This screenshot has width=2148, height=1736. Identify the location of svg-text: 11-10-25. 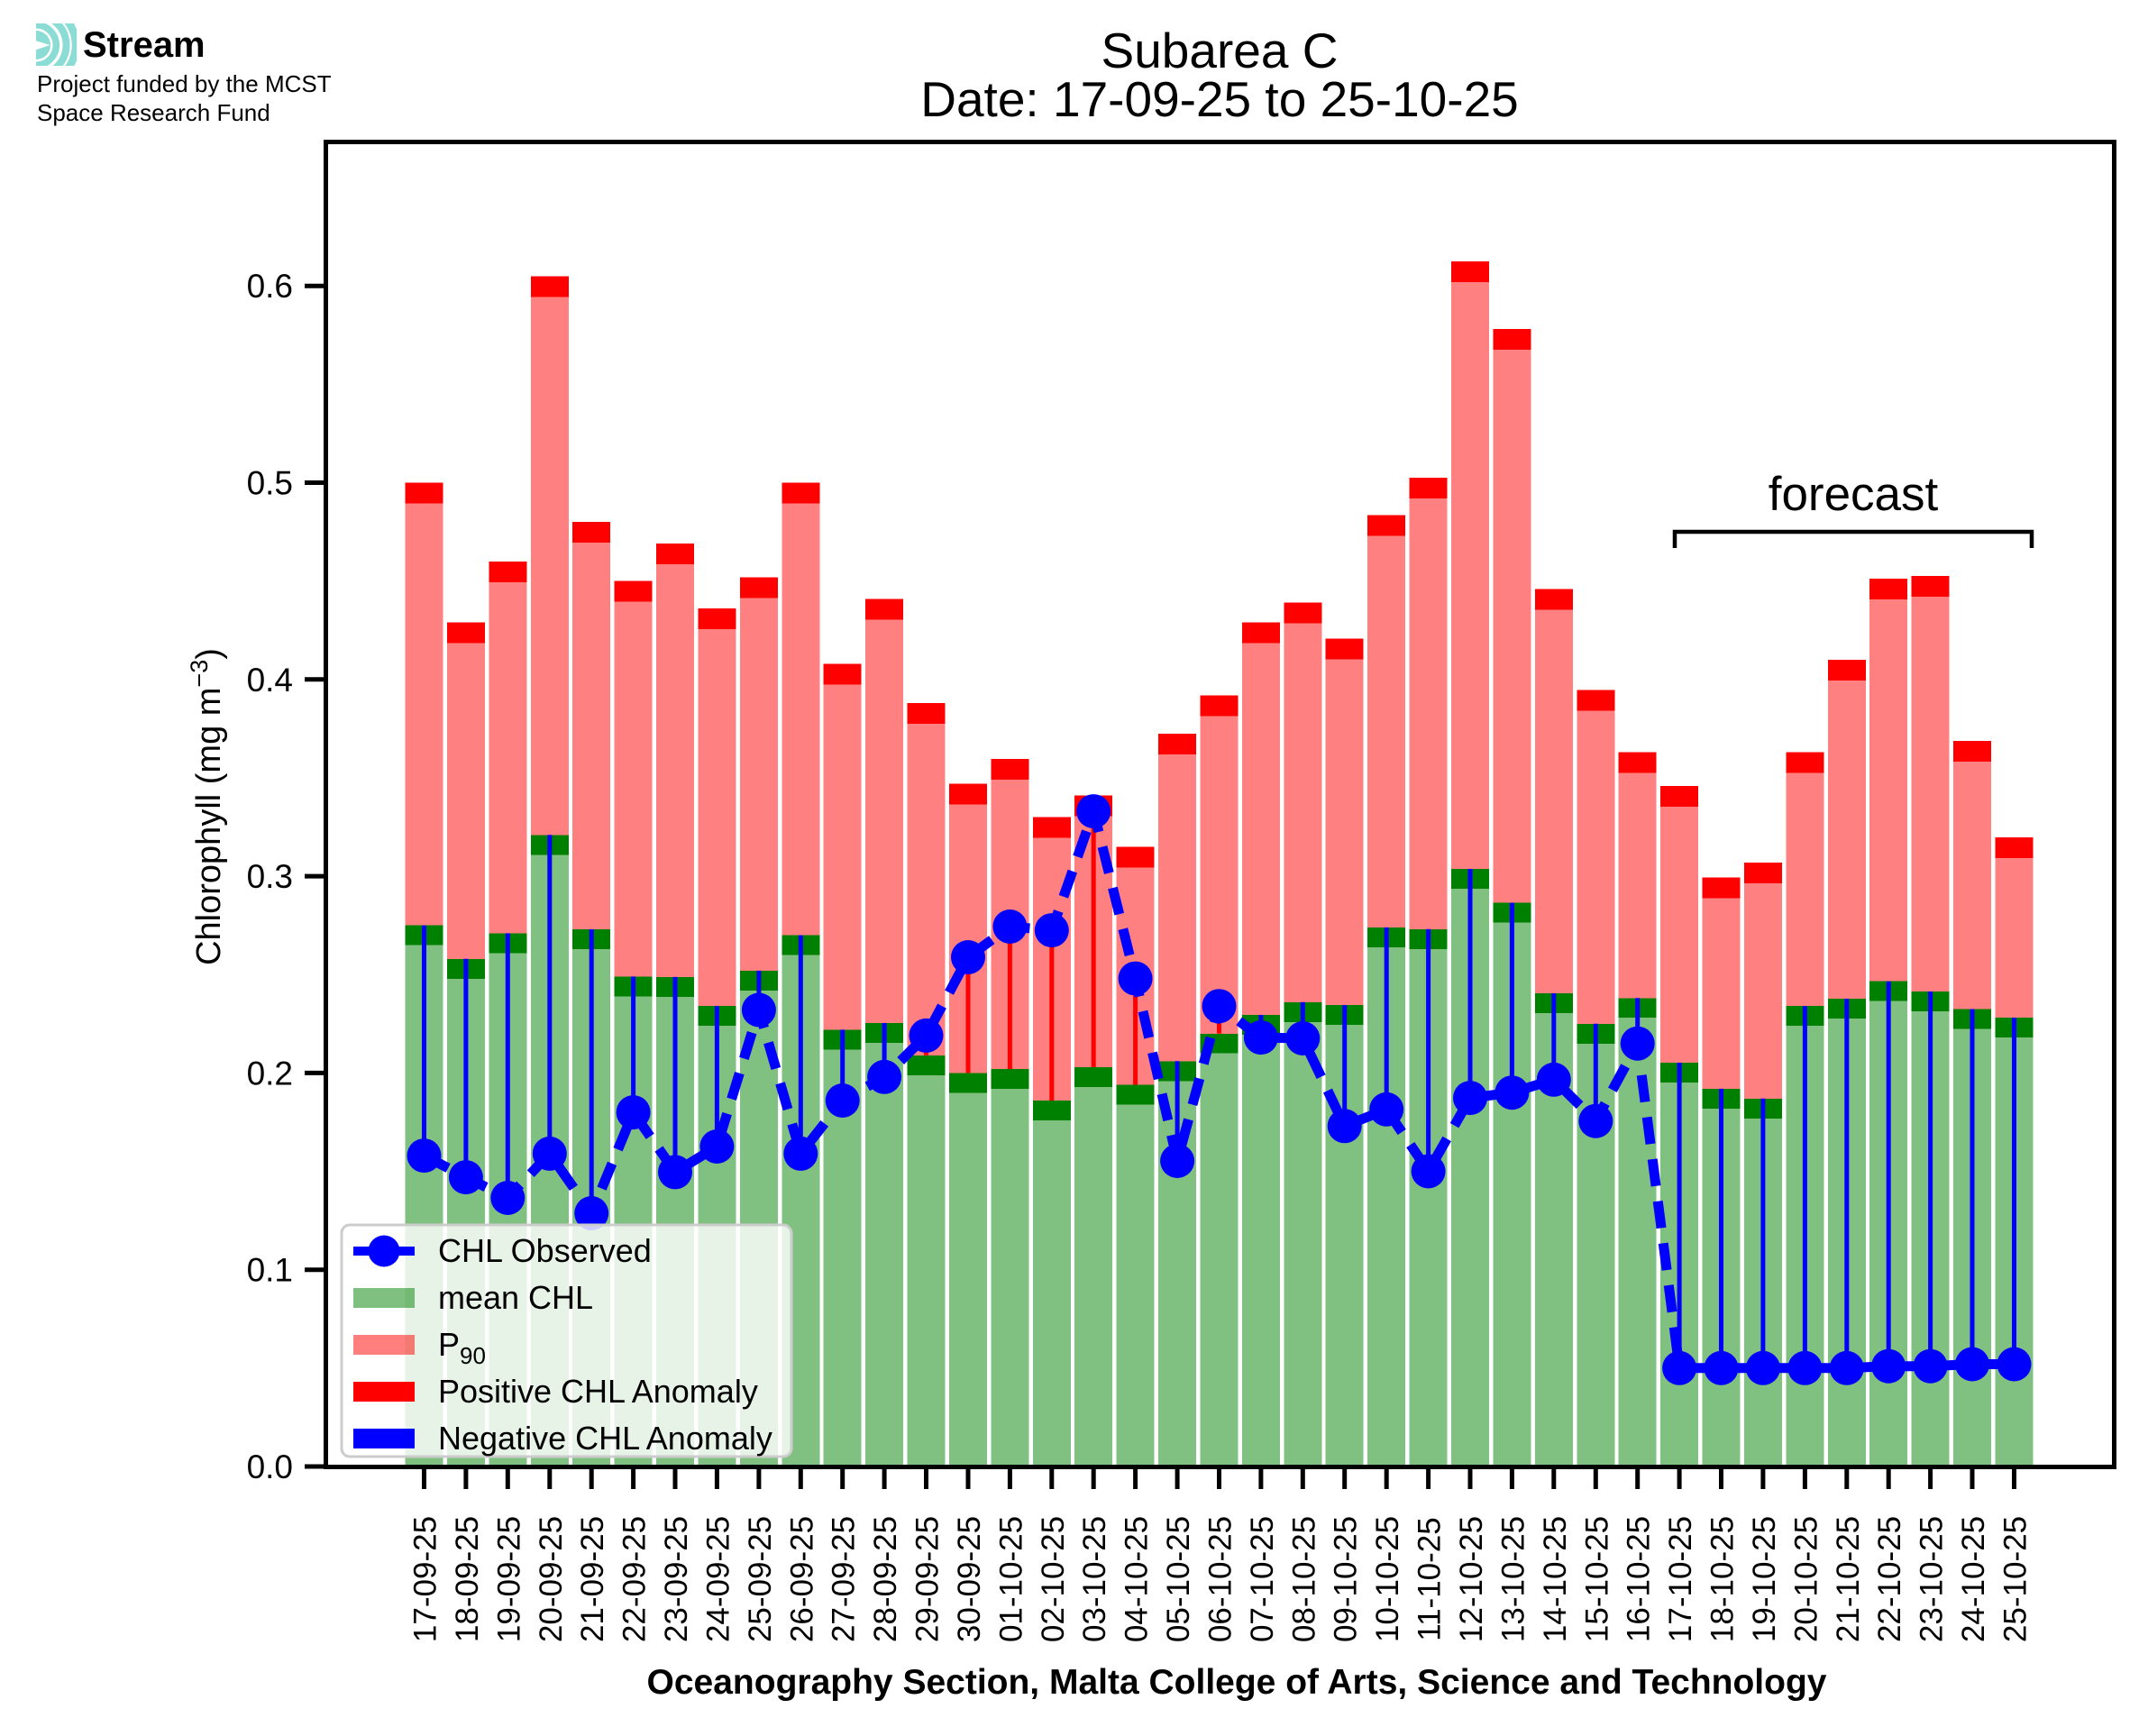
(1430, 1579).